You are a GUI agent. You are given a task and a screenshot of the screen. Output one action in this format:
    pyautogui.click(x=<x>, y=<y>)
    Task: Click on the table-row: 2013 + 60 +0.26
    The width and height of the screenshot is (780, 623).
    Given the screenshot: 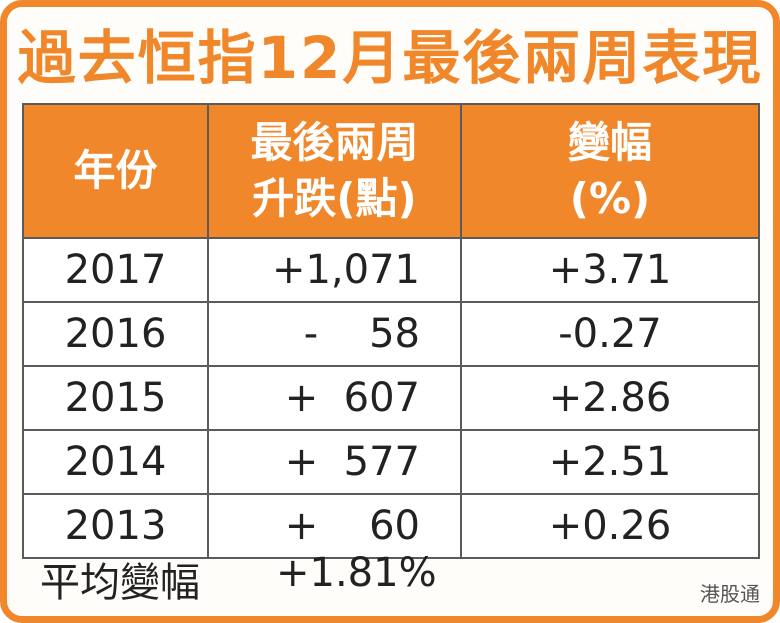 What is the action you would take?
    pyautogui.click(x=391, y=526)
    